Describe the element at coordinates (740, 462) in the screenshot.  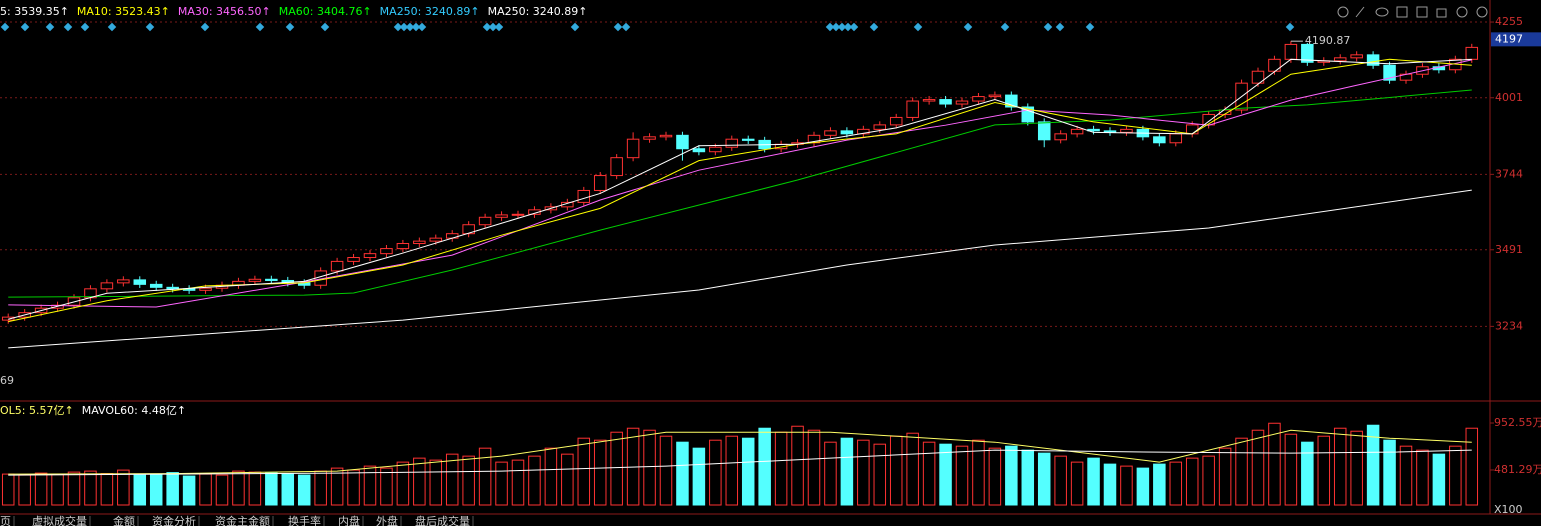
I see `ma-line` at that location.